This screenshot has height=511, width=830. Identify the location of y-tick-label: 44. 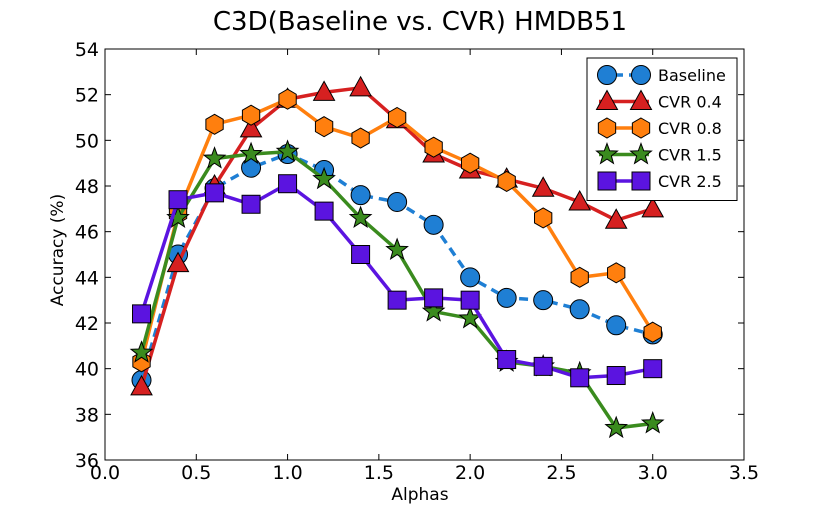
(87, 278).